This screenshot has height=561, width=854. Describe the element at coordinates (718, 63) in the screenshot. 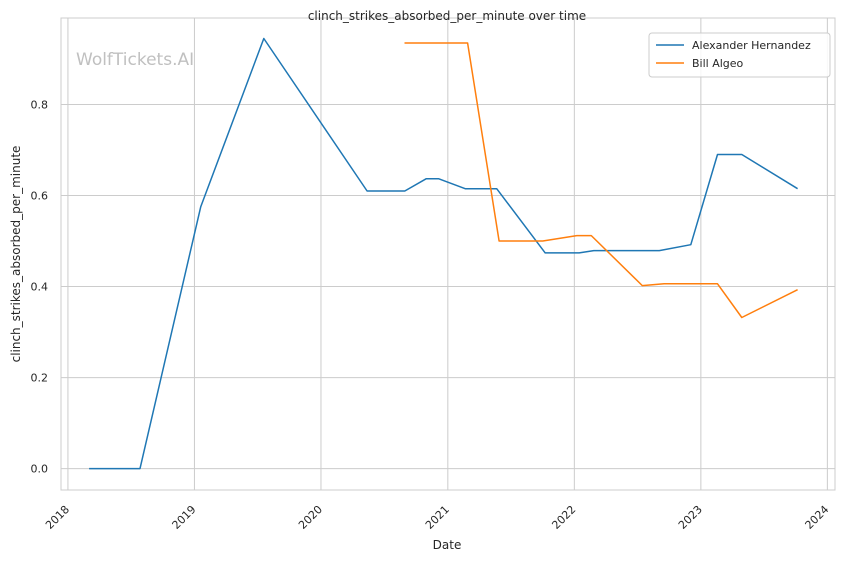

I see `legend-label: Bill Algeo` at that location.